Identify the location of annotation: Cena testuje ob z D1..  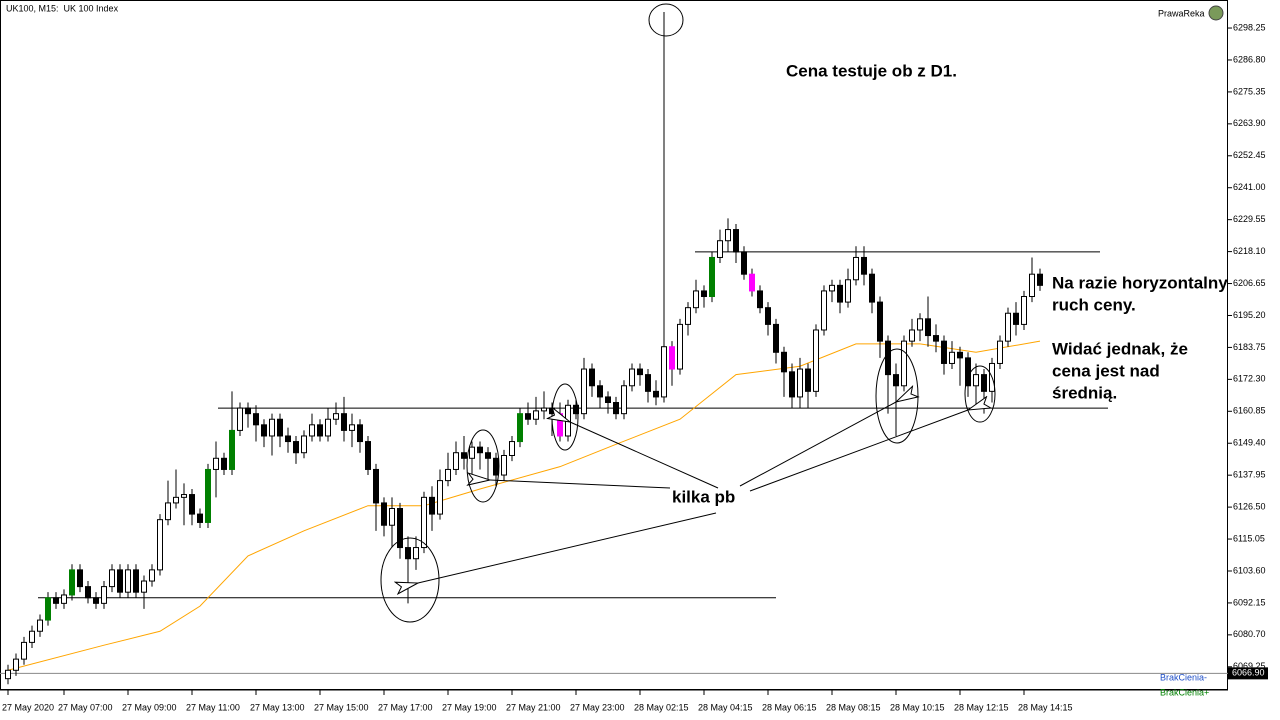
(871, 70).